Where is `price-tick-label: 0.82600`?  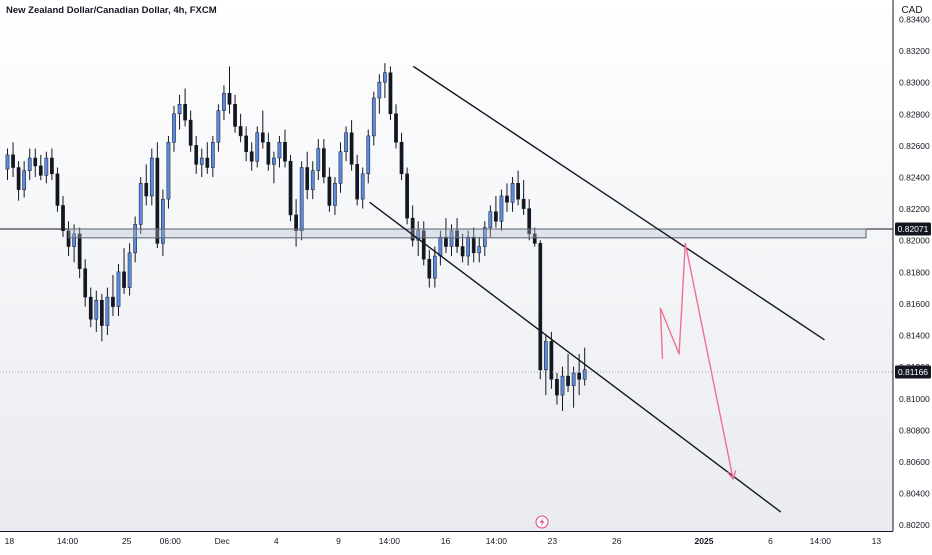 price-tick-label: 0.82600 is located at coordinates (914, 146).